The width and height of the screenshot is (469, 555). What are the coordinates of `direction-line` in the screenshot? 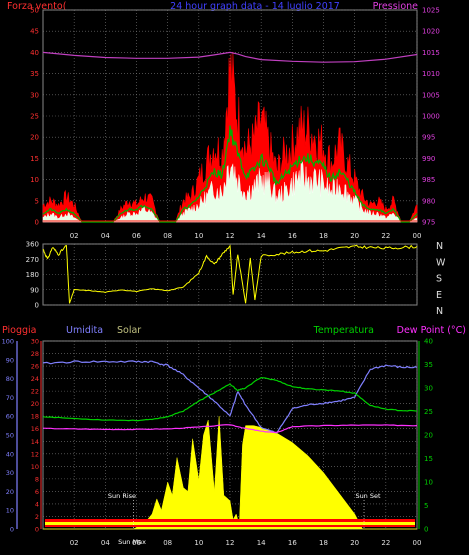 It's located at (230, 274).